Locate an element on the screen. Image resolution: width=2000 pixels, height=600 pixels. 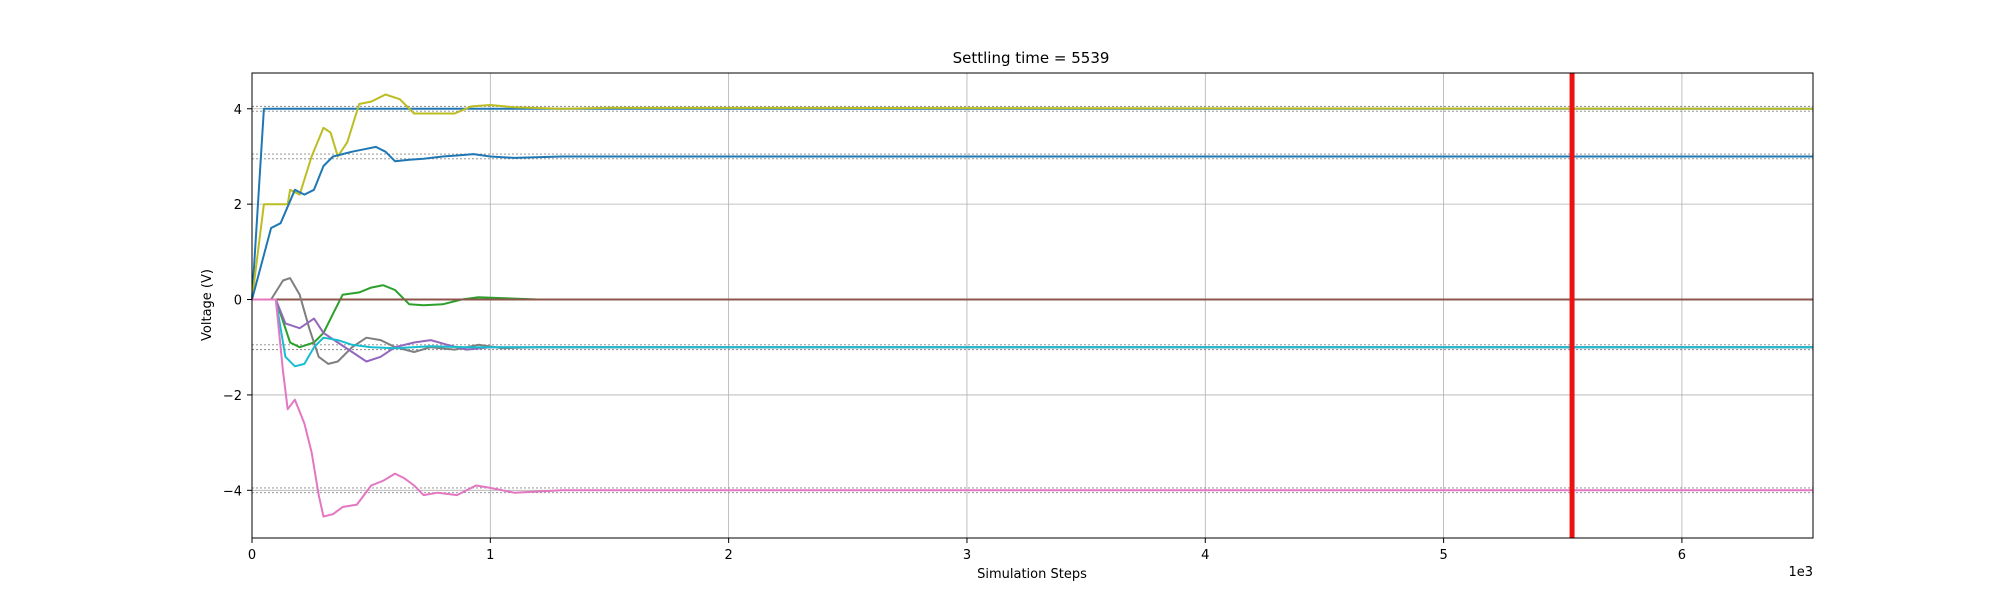
y-tick-label: −2 is located at coordinates (232, 396).